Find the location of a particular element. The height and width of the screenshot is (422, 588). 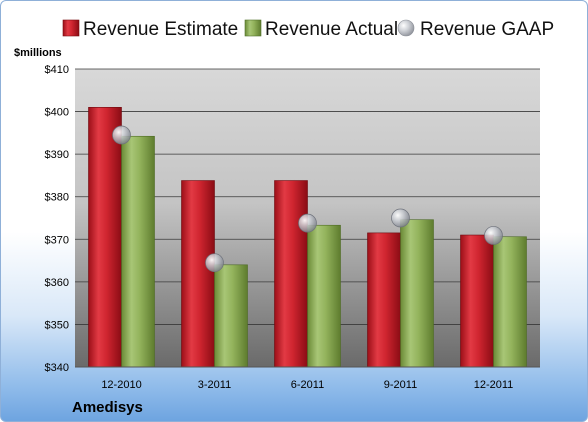

x-tick-label: 3-2011 is located at coordinates (214, 385).